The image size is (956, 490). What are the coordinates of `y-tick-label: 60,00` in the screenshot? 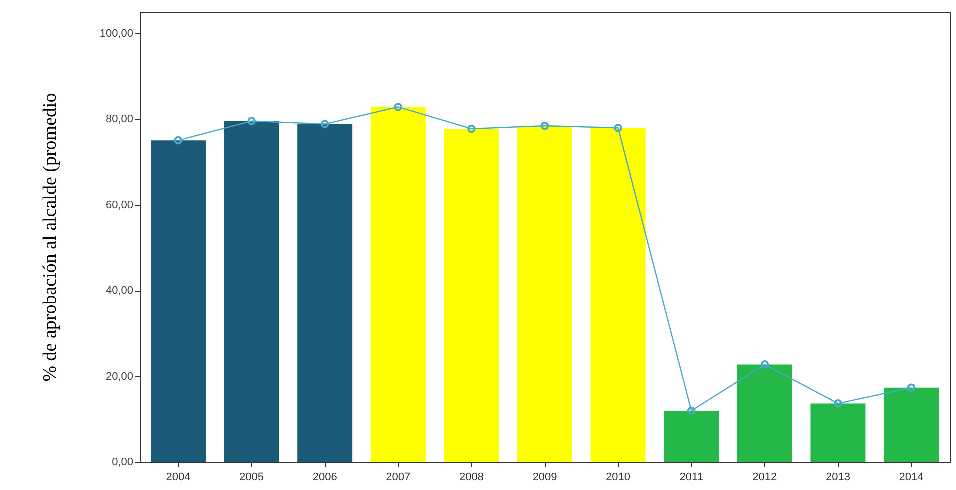 It's located at (120, 205).